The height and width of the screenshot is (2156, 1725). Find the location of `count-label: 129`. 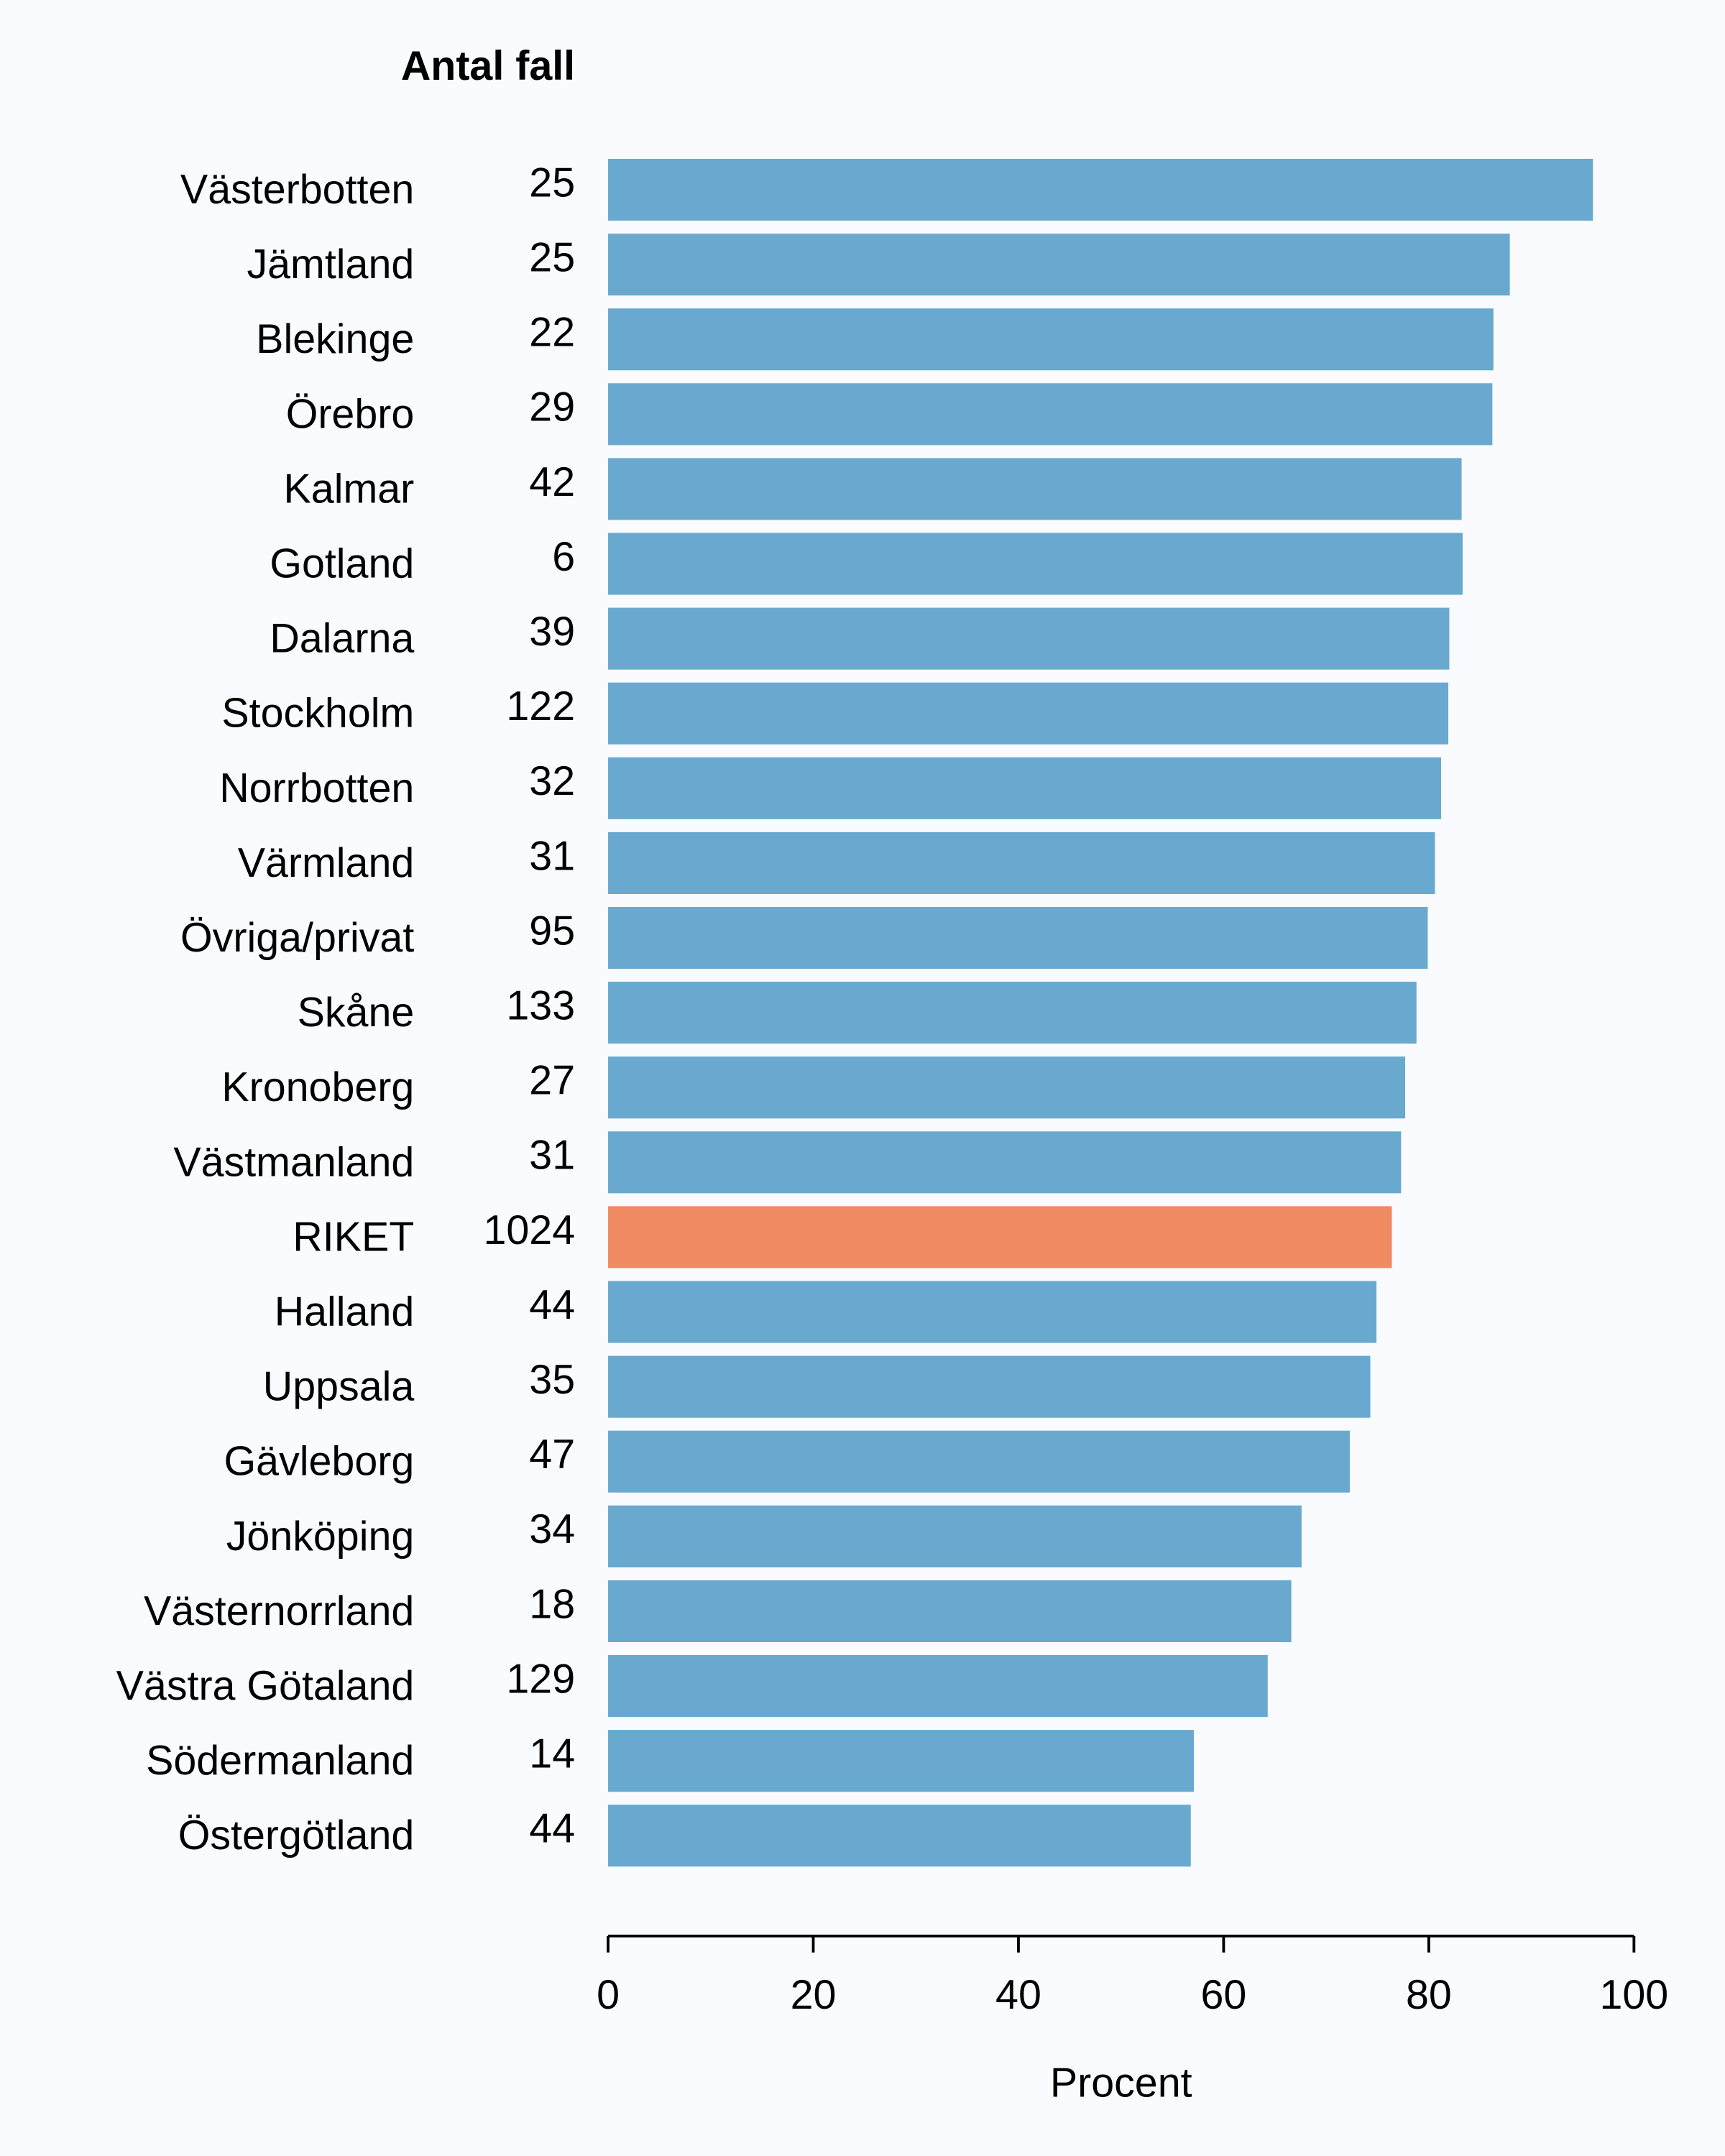

count-label: 129 is located at coordinates (540, 1679).